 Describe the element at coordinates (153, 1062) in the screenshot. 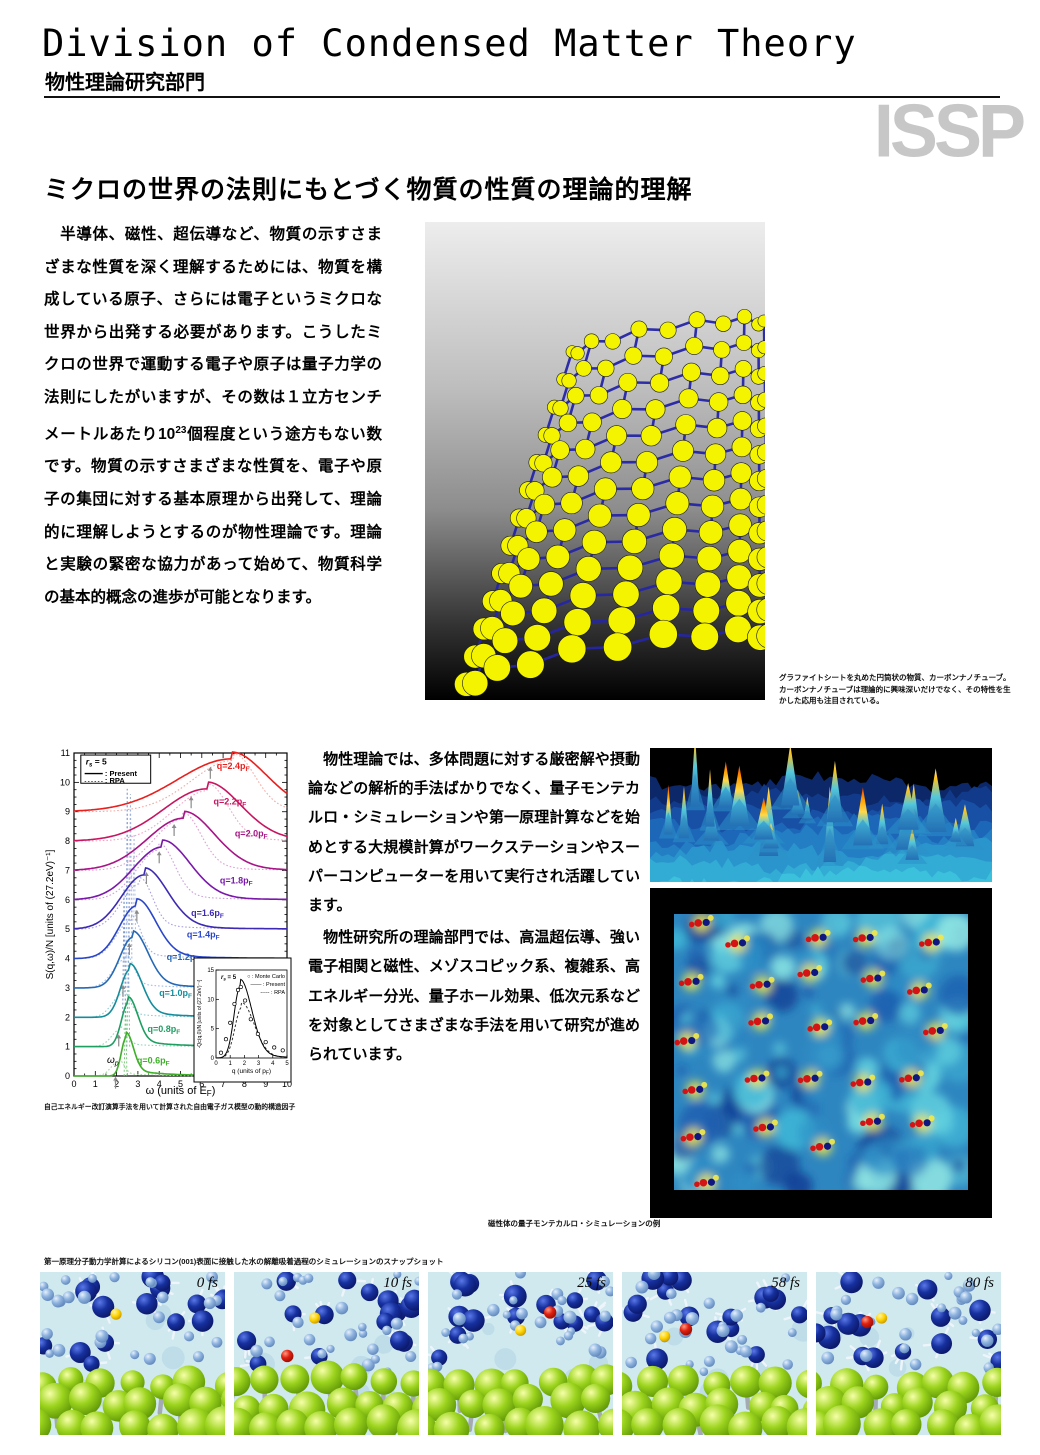

I see `svg-text: q=0.6pF` at that location.